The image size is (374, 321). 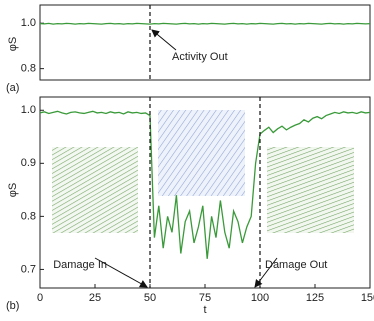 What do you see at coordinates (12, 88) in the screenshot?
I see `panel-label: (a)` at bounding box center [12, 88].